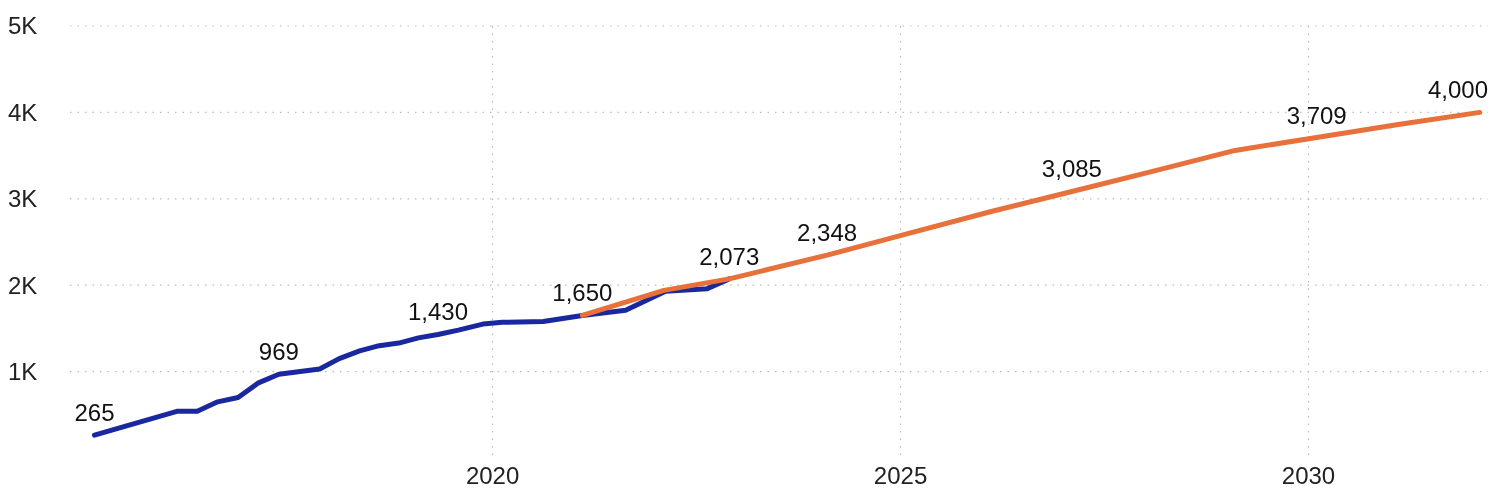 This screenshot has width=1505, height=498. Describe the element at coordinates (94, 413) in the screenshot. I see `annotation: 265` at that location.